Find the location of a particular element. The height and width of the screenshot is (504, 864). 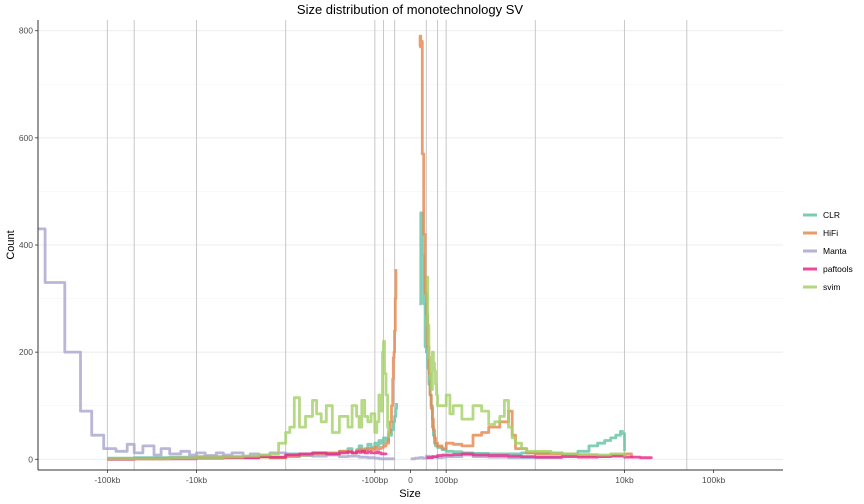

x-tick-label: -100bp is located at coordinates (375, 480).